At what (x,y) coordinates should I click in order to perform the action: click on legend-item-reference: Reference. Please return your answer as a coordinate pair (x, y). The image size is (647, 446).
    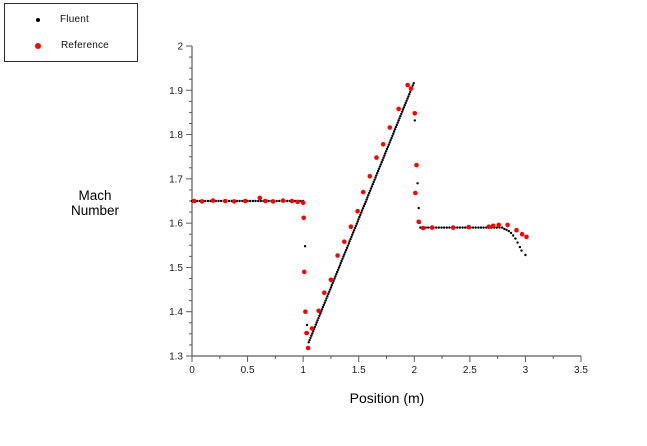
    Looking at the image, I should click on (71, 45).